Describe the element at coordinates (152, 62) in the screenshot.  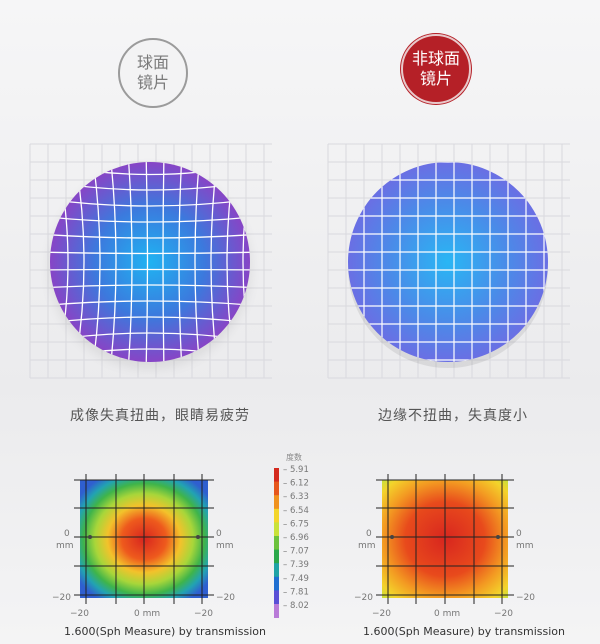
I see `spherical-badge-line1: 球面` at that location.